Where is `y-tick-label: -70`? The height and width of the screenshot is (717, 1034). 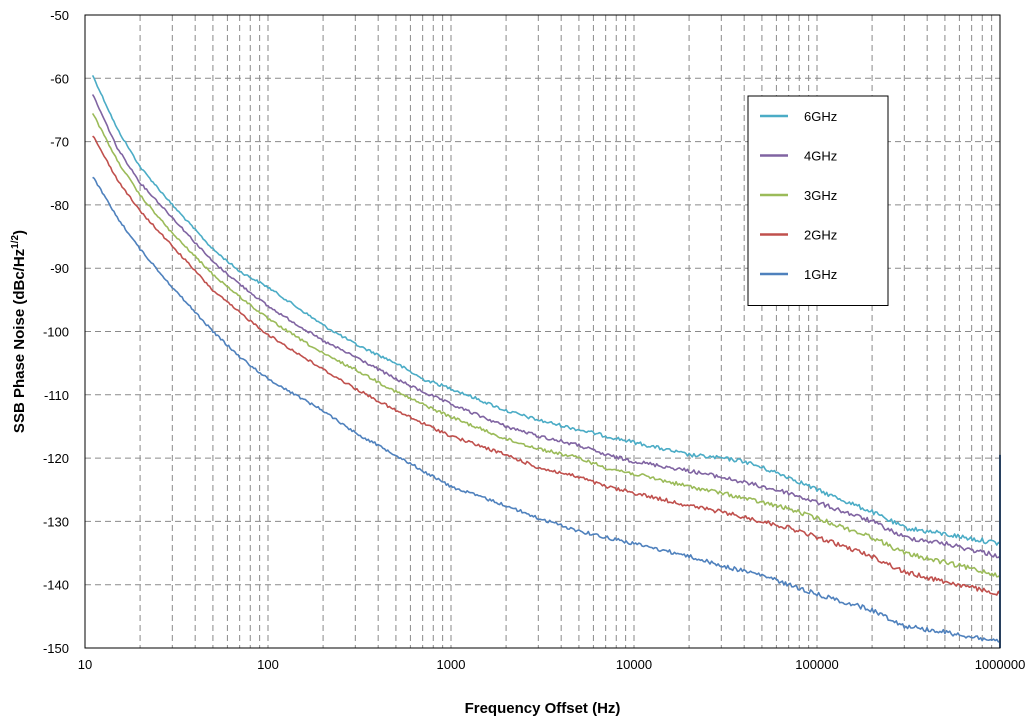
y-tick-label: -70 is located at coordinates (59, 142).